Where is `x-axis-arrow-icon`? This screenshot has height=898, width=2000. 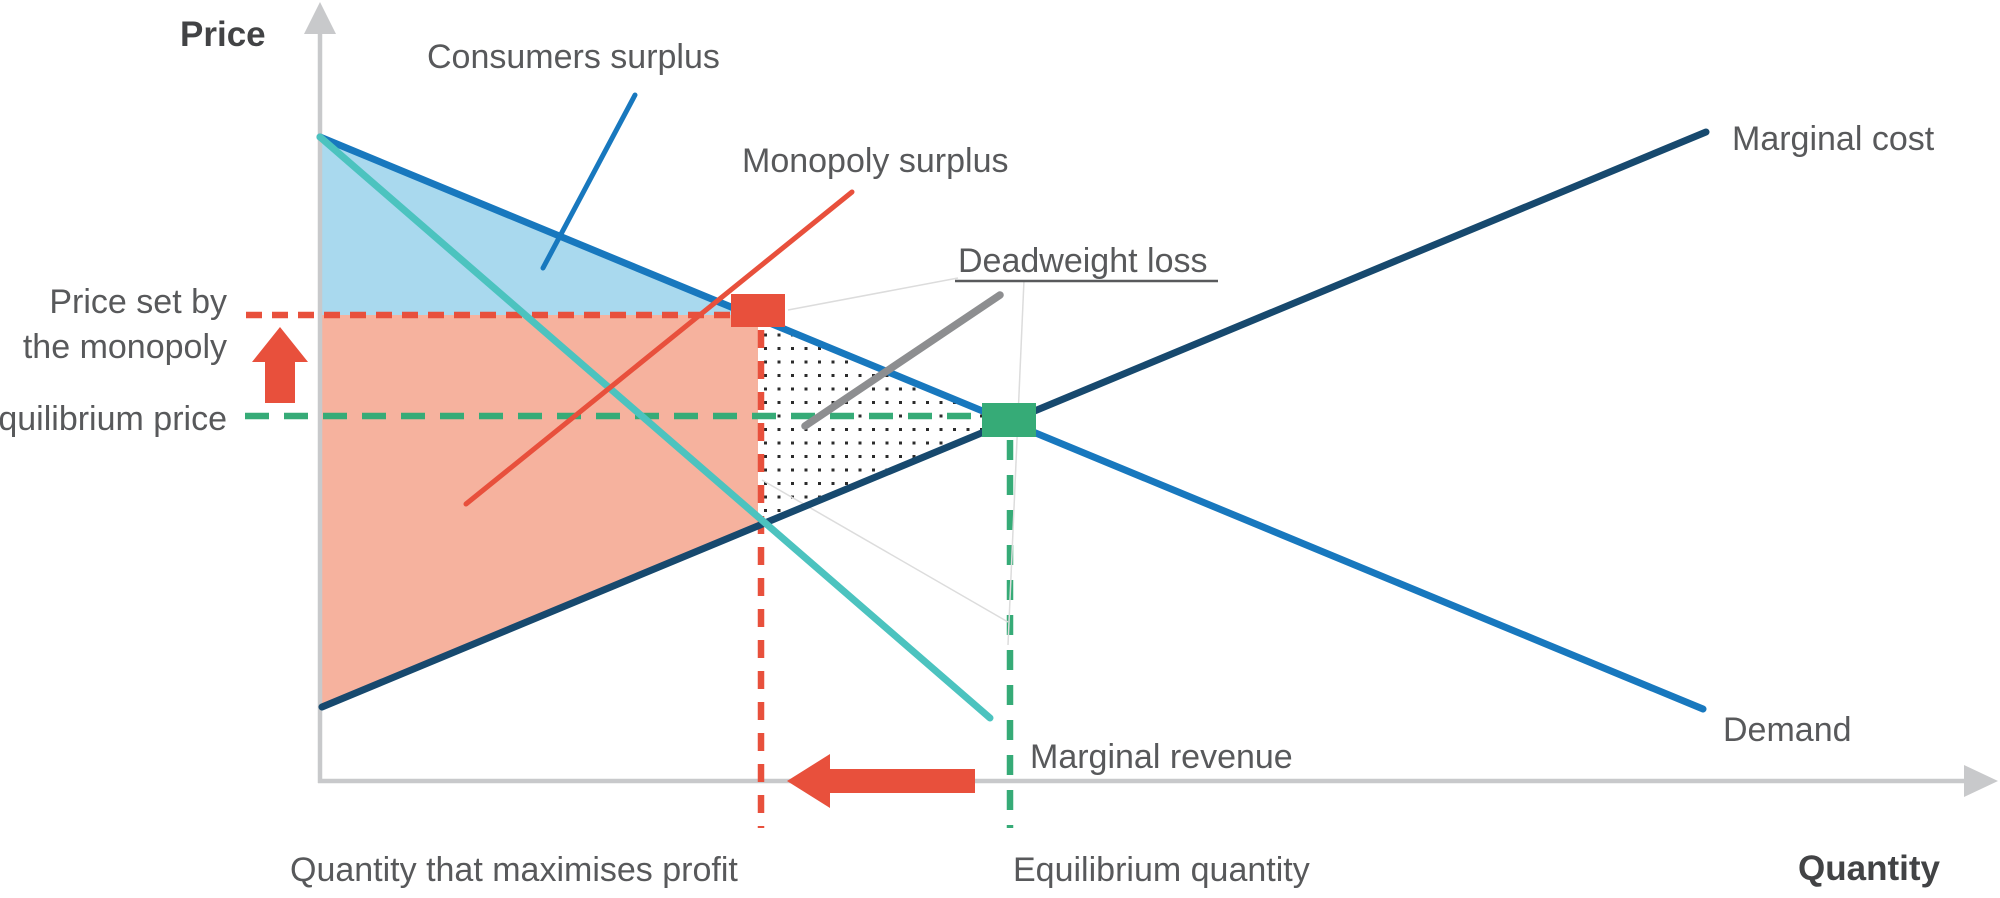
x-axis-arrow-icon is located at coordinates (1981, 781).